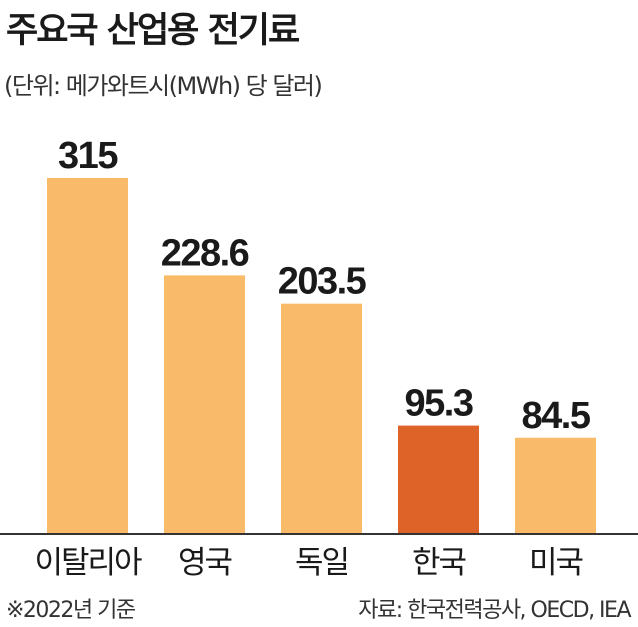  I want to click on value-label-0: 315, so click(88, 156).